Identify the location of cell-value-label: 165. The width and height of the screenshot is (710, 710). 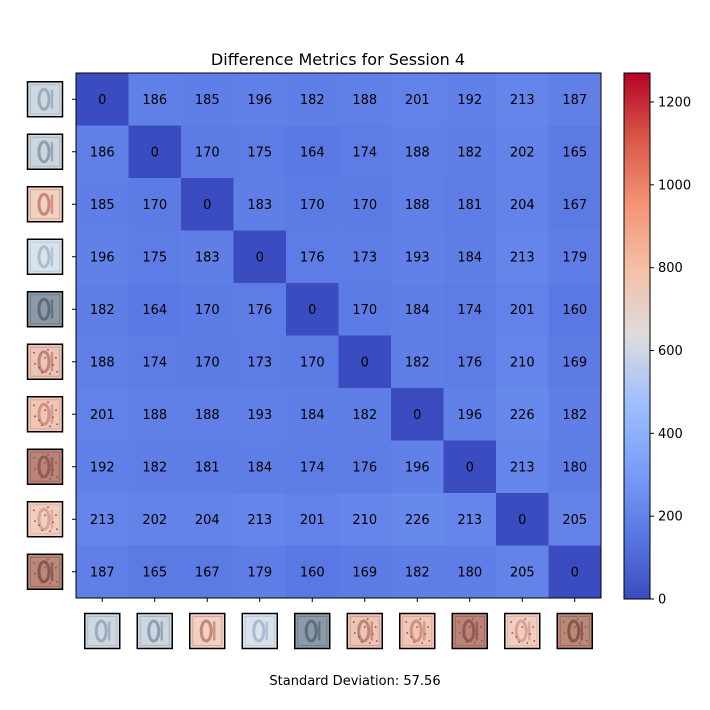
(574, 152).